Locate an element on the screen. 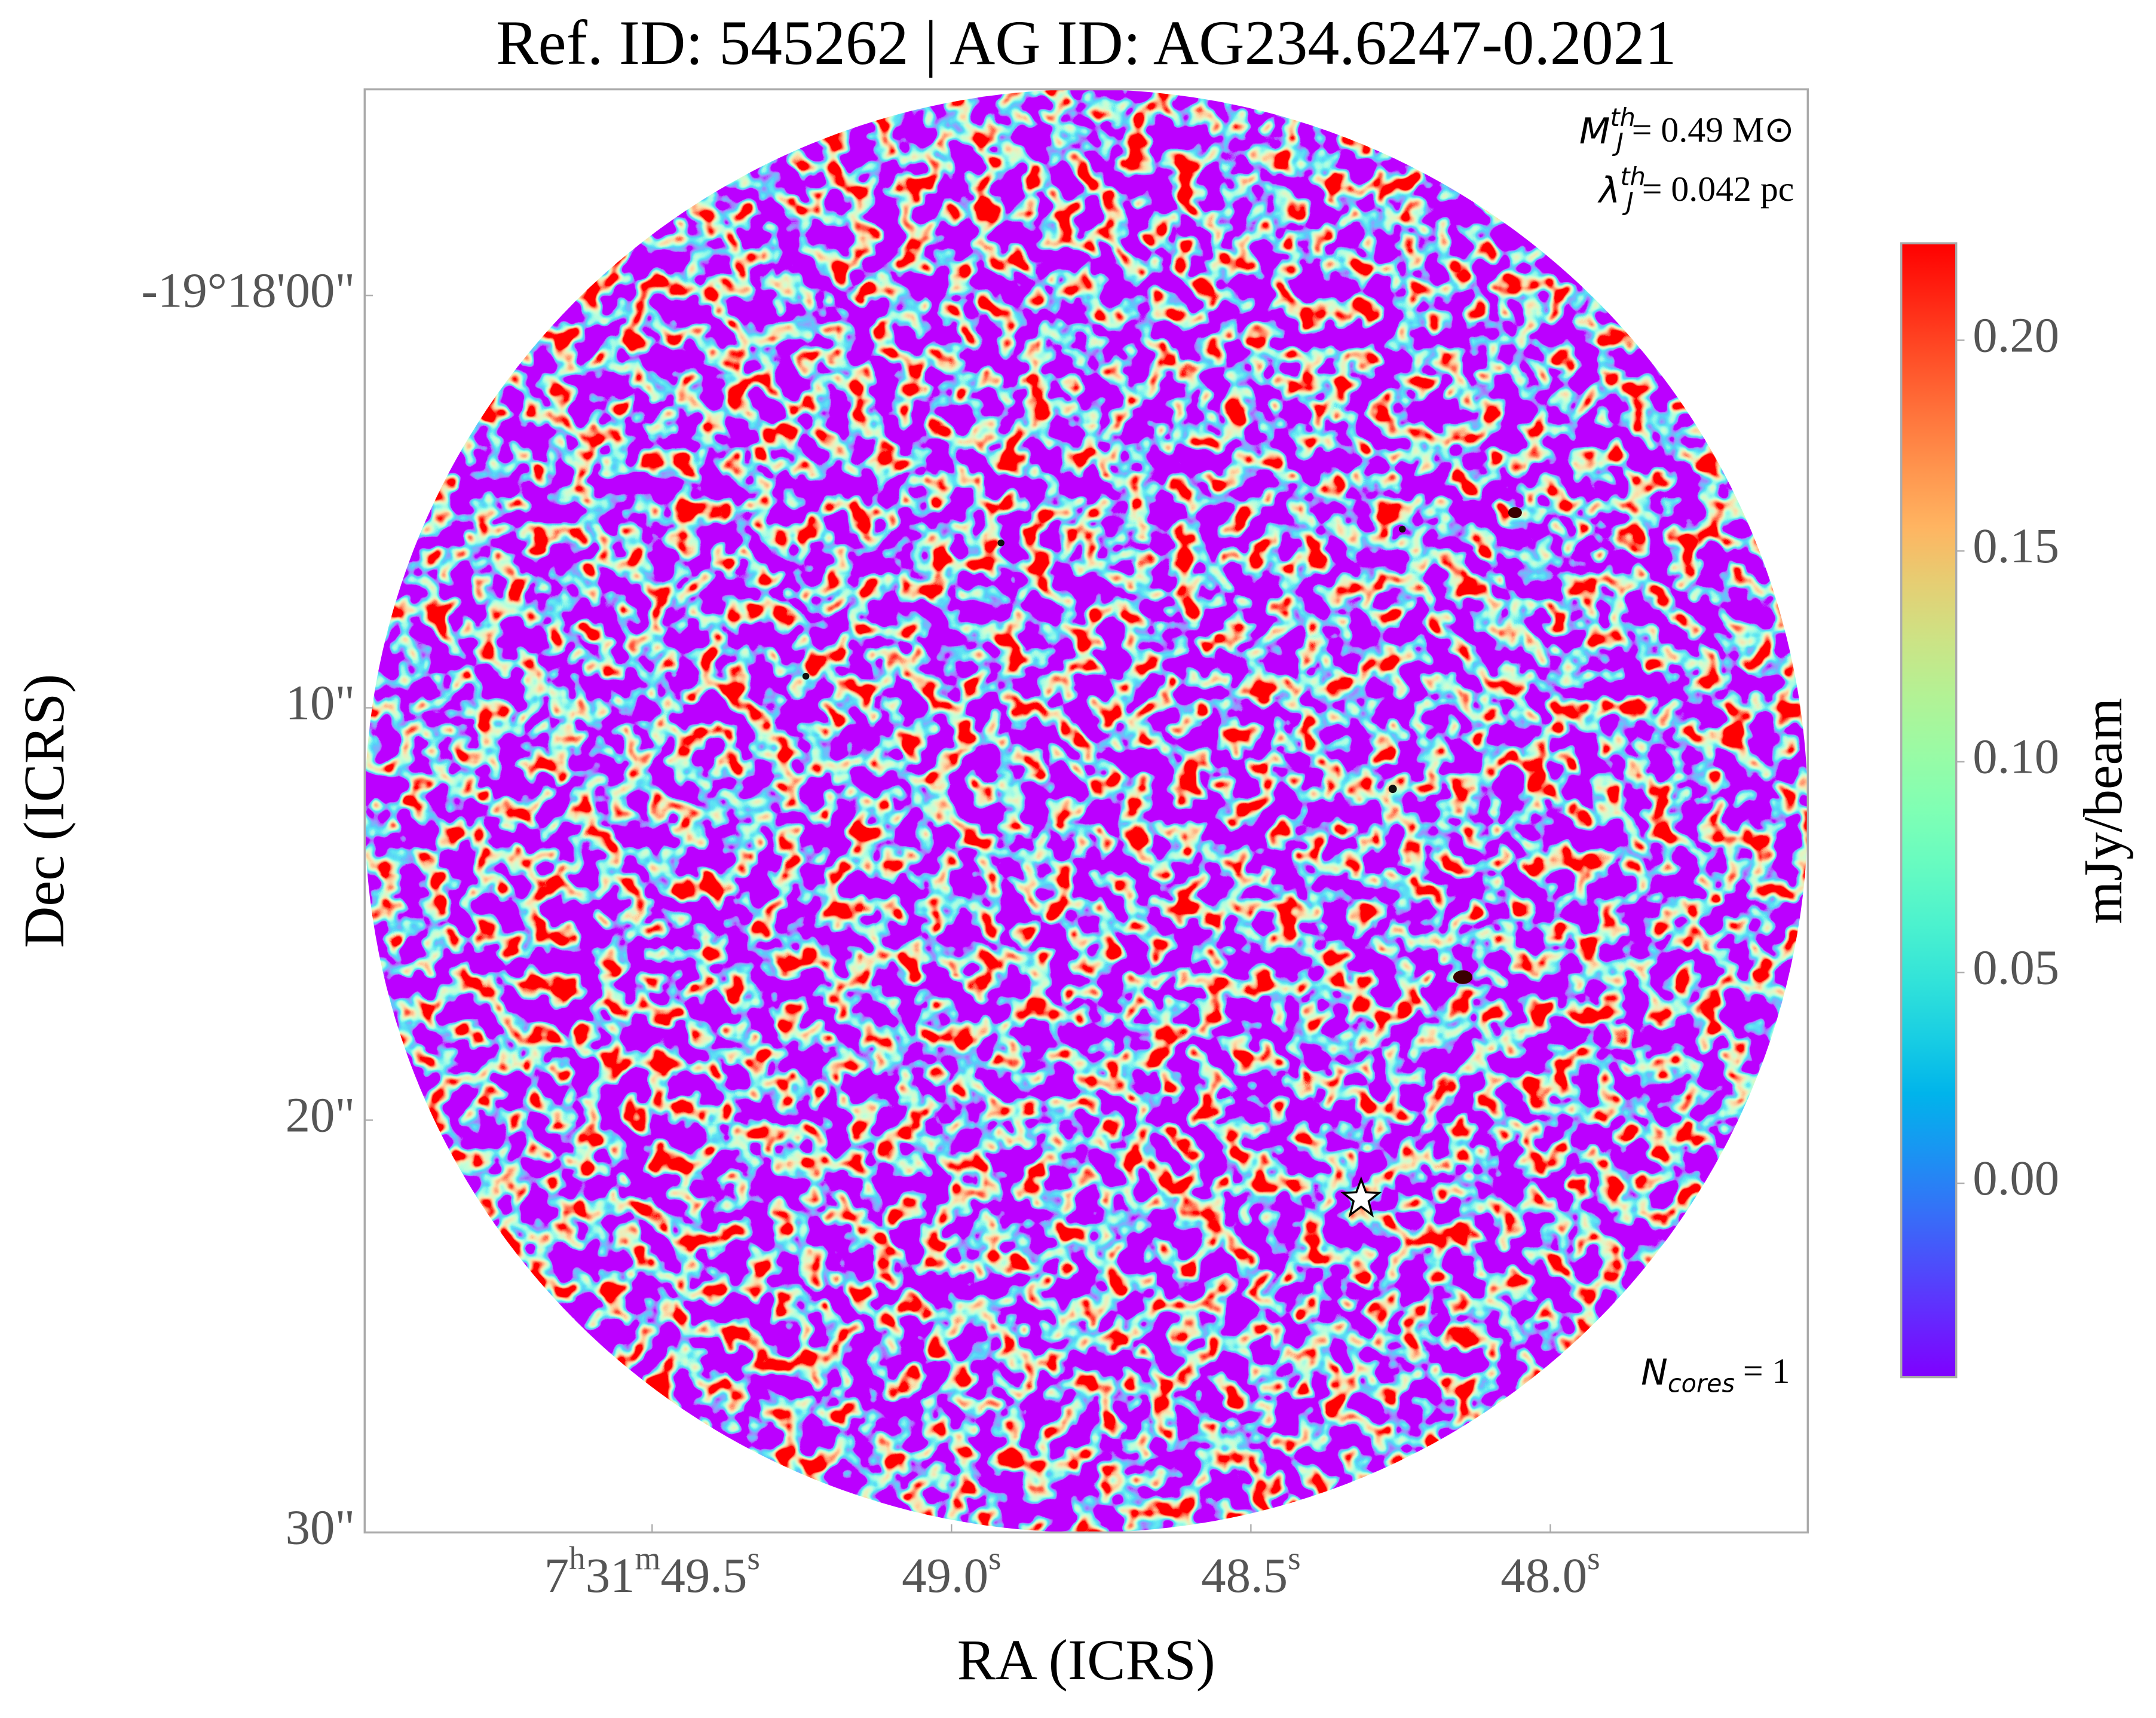 Image resolution: width=2156 pixels, height=1718 pixels. core-marker is located at coordinates (1361, 1197).